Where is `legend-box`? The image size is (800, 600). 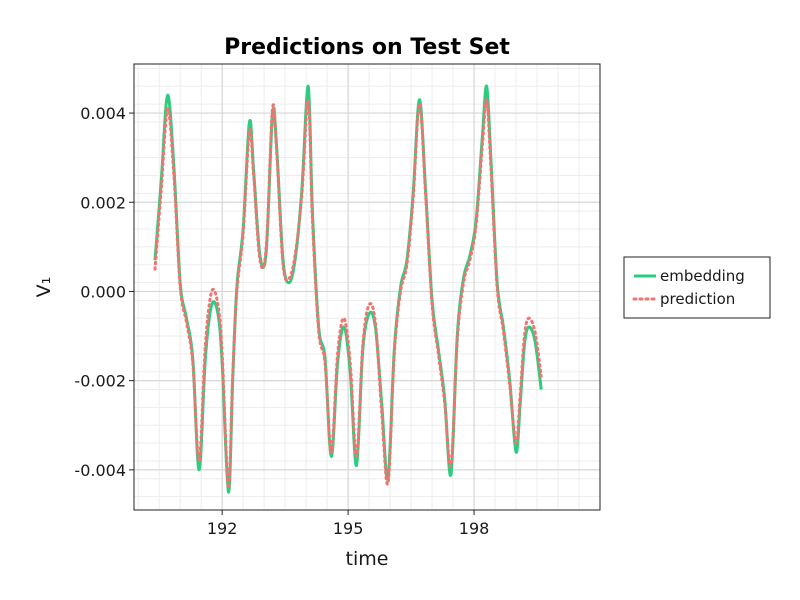
legend-box is located at coordinates (697, 287).